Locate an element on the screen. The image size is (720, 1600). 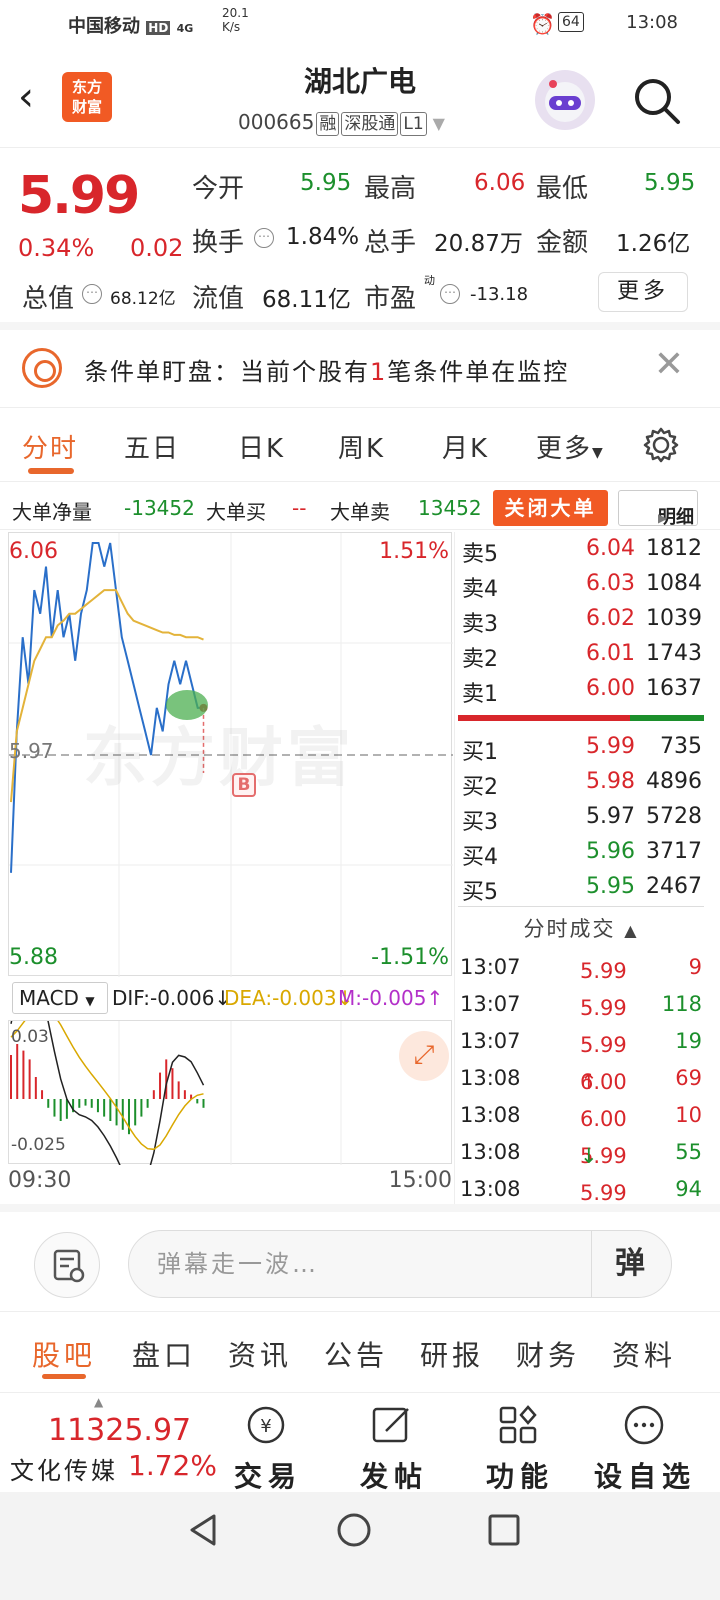
buy-marker: B is located at coordinates (244, 785).